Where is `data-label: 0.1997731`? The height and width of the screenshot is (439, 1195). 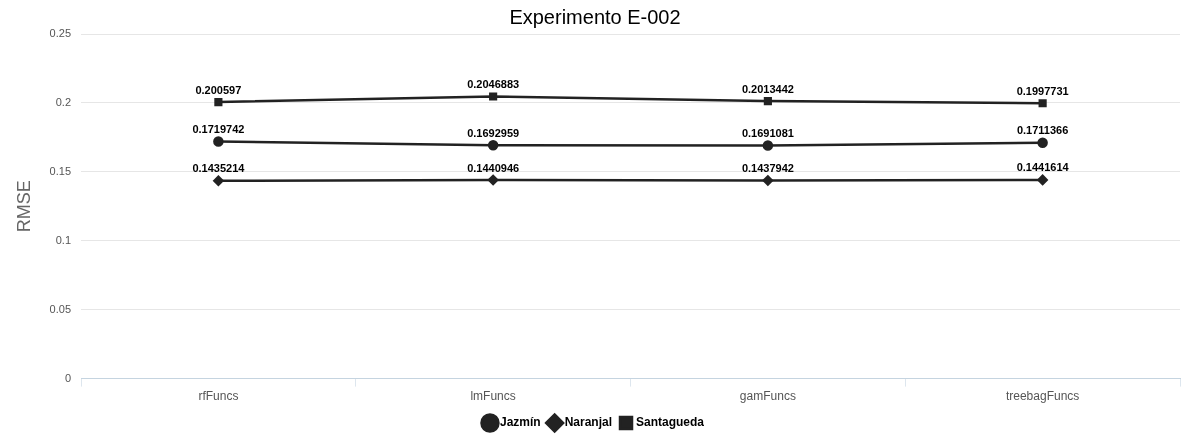
data-label: 0.1997731 is located at coordinates (1042, 90).